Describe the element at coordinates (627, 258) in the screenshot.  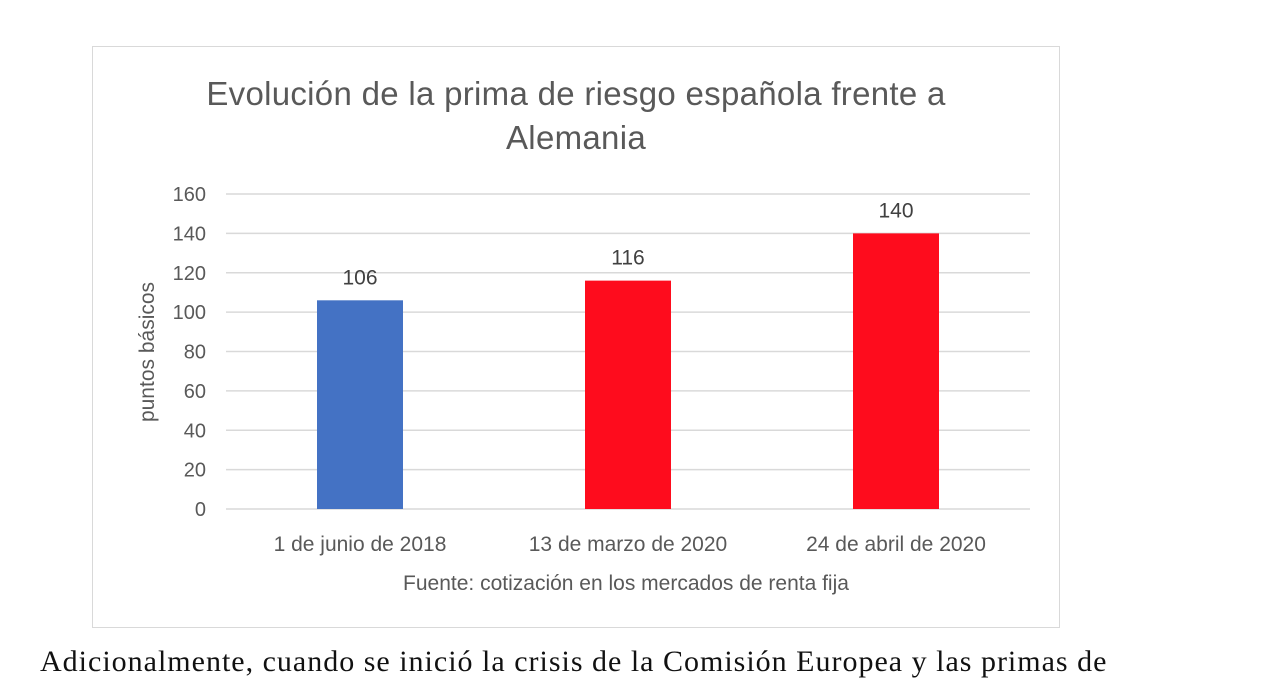
I see `data-label: 116` at that location.